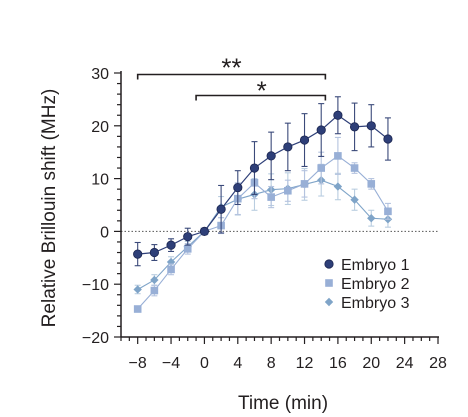 This screenshot has width=468, height=417. I want to click on legend-item: Embryo 2, so click(367, 284).